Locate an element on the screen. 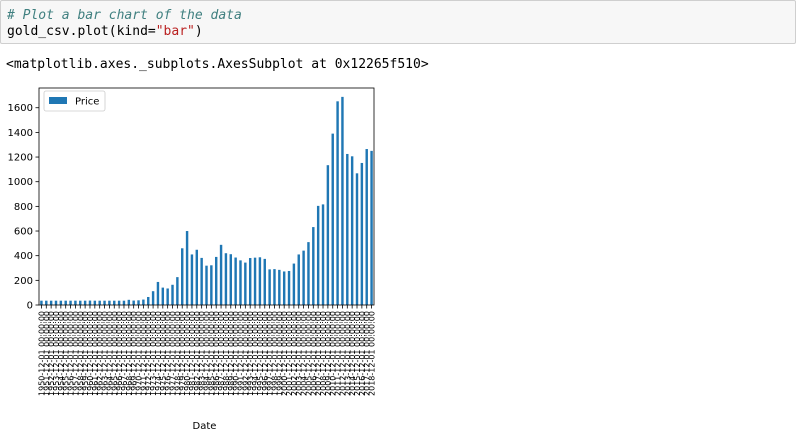 The image size is (798, 433). xtick-label-66: 2016-12-01 00:00:00 is located at coordinates (362, 353).